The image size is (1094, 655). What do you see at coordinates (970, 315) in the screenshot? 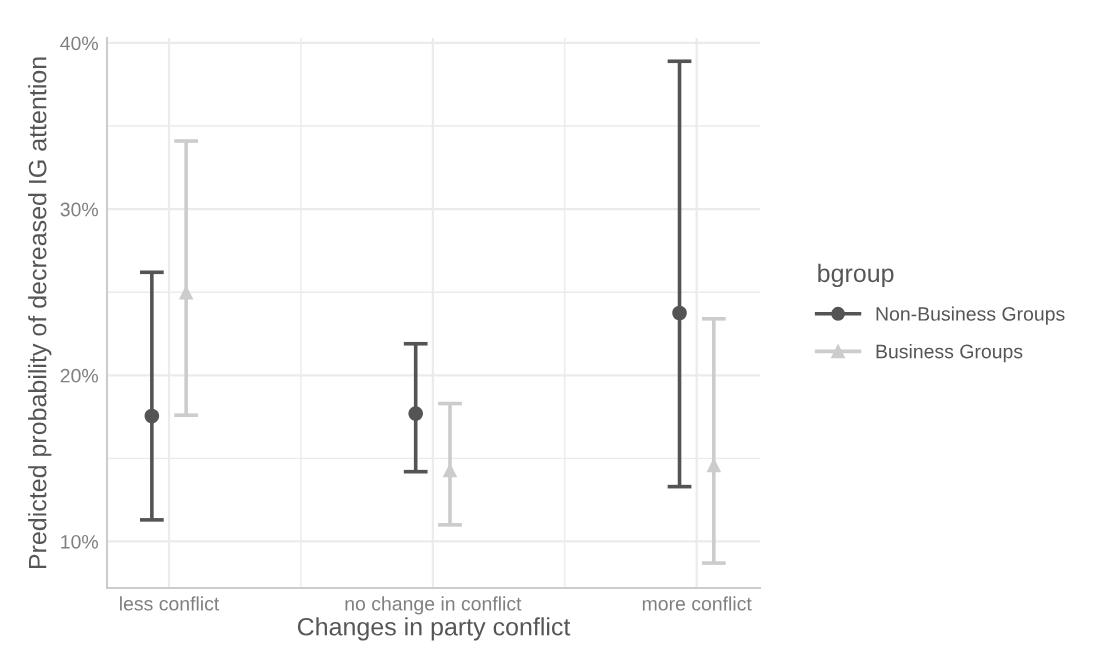
I see `legend-label: Non-Business Groups` at bounding box center [970, 315].